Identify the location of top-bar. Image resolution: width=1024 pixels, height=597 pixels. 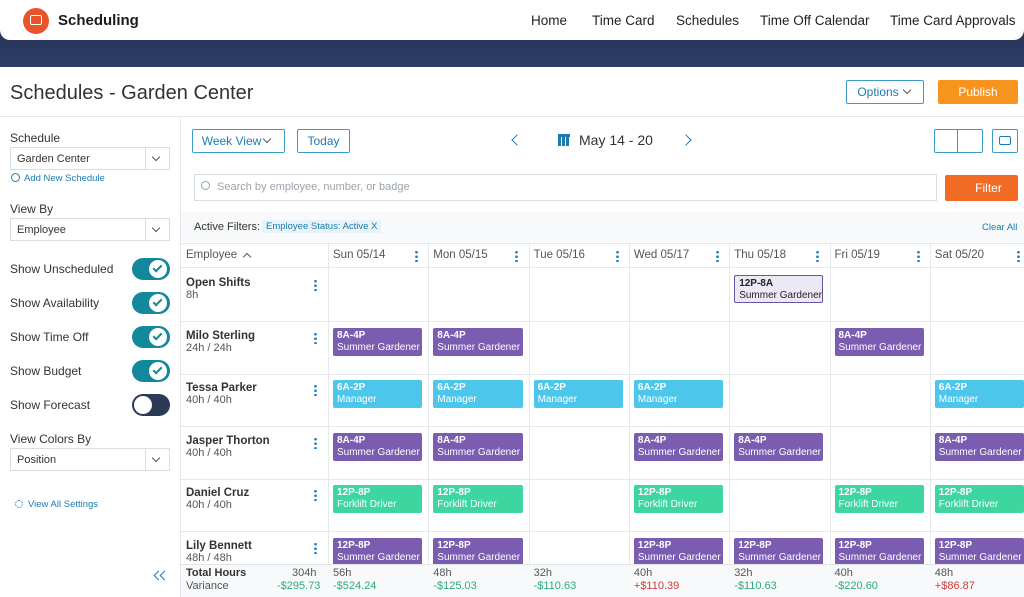
(512, 20).